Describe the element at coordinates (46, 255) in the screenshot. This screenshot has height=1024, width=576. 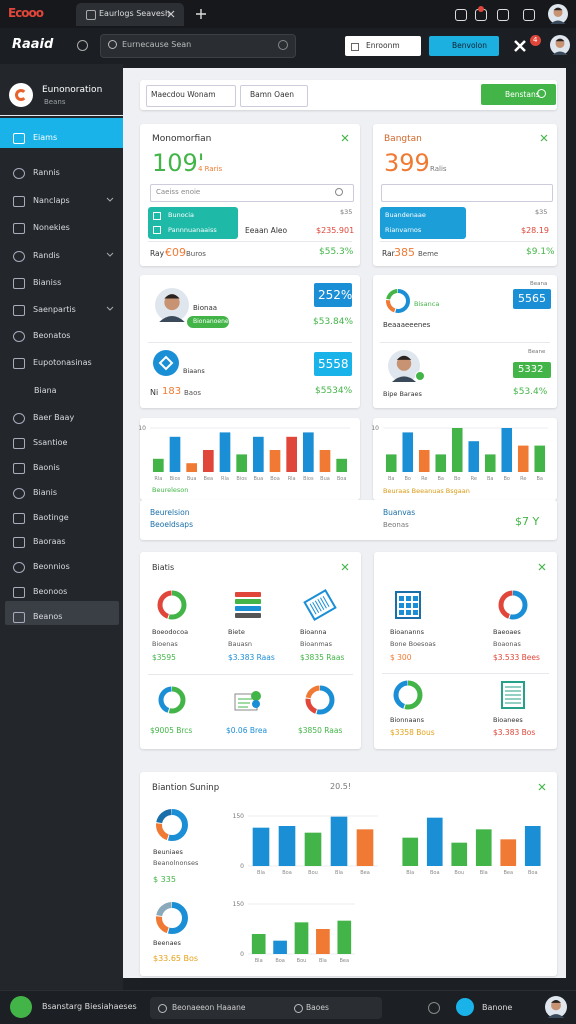
I see `menu-item: Randis` at that location.